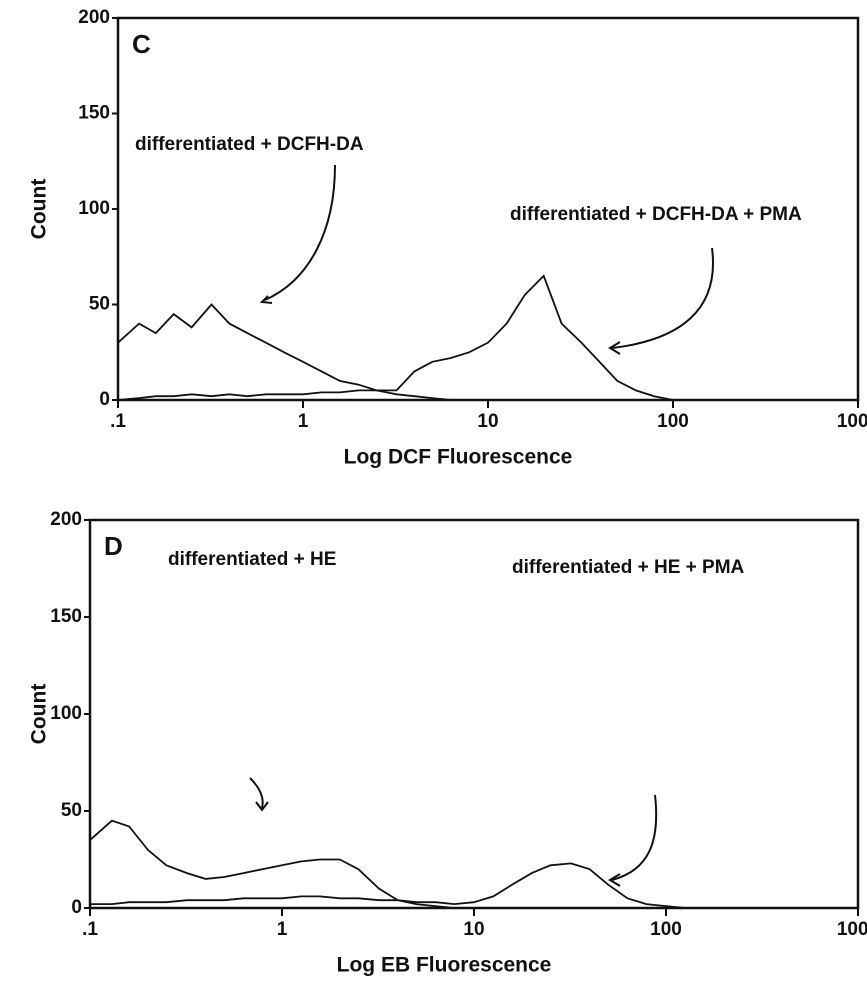 This screenshot has height=981, width=867. What do you see at coordinates (628, 567) in the screenshot?
I see `series-label: differentiated + HE + PMA` at bounding box center [628, 567].